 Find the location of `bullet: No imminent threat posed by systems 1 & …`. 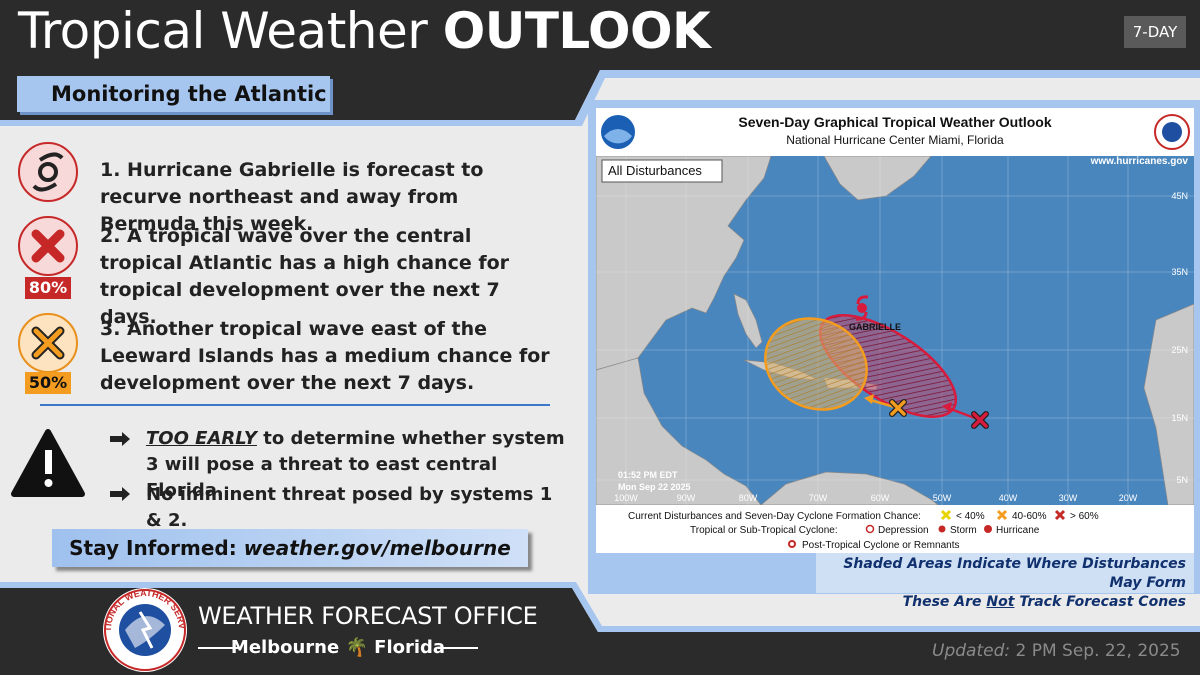

bullet: No imminent threat posed by systems 1 & … is located at coordinates (349, 507).